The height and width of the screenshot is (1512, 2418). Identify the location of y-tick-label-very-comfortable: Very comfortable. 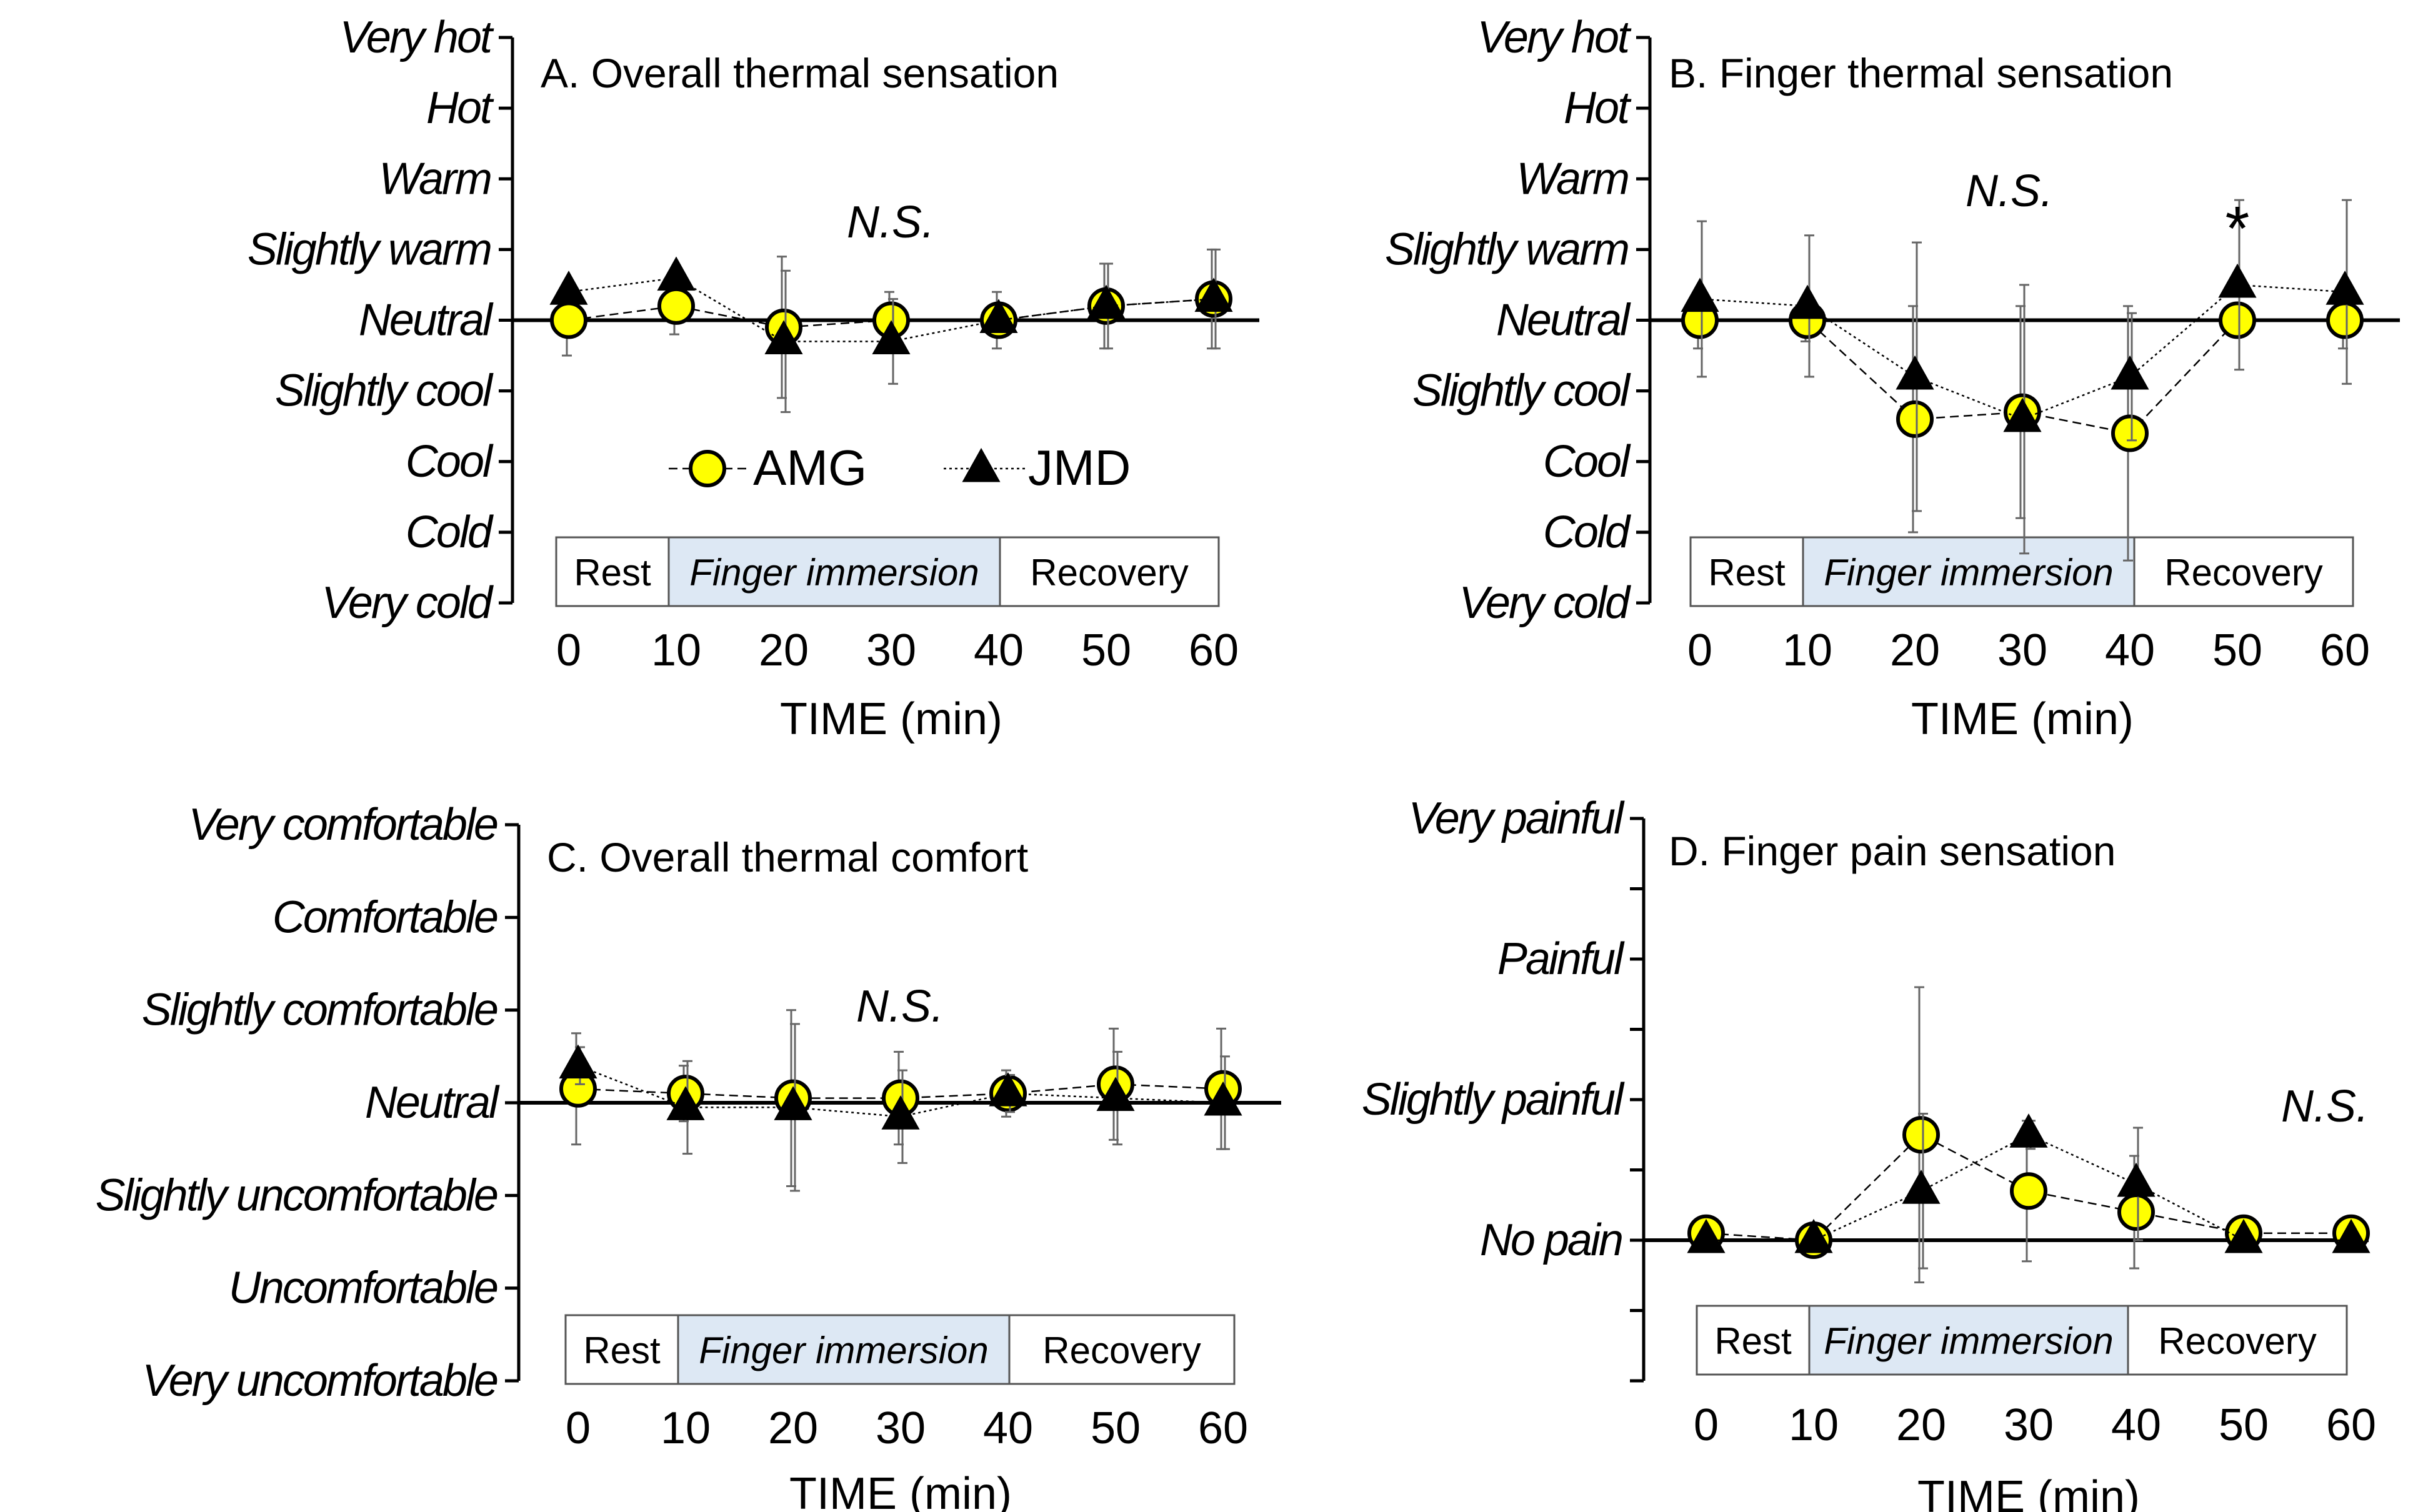
(342, 825).